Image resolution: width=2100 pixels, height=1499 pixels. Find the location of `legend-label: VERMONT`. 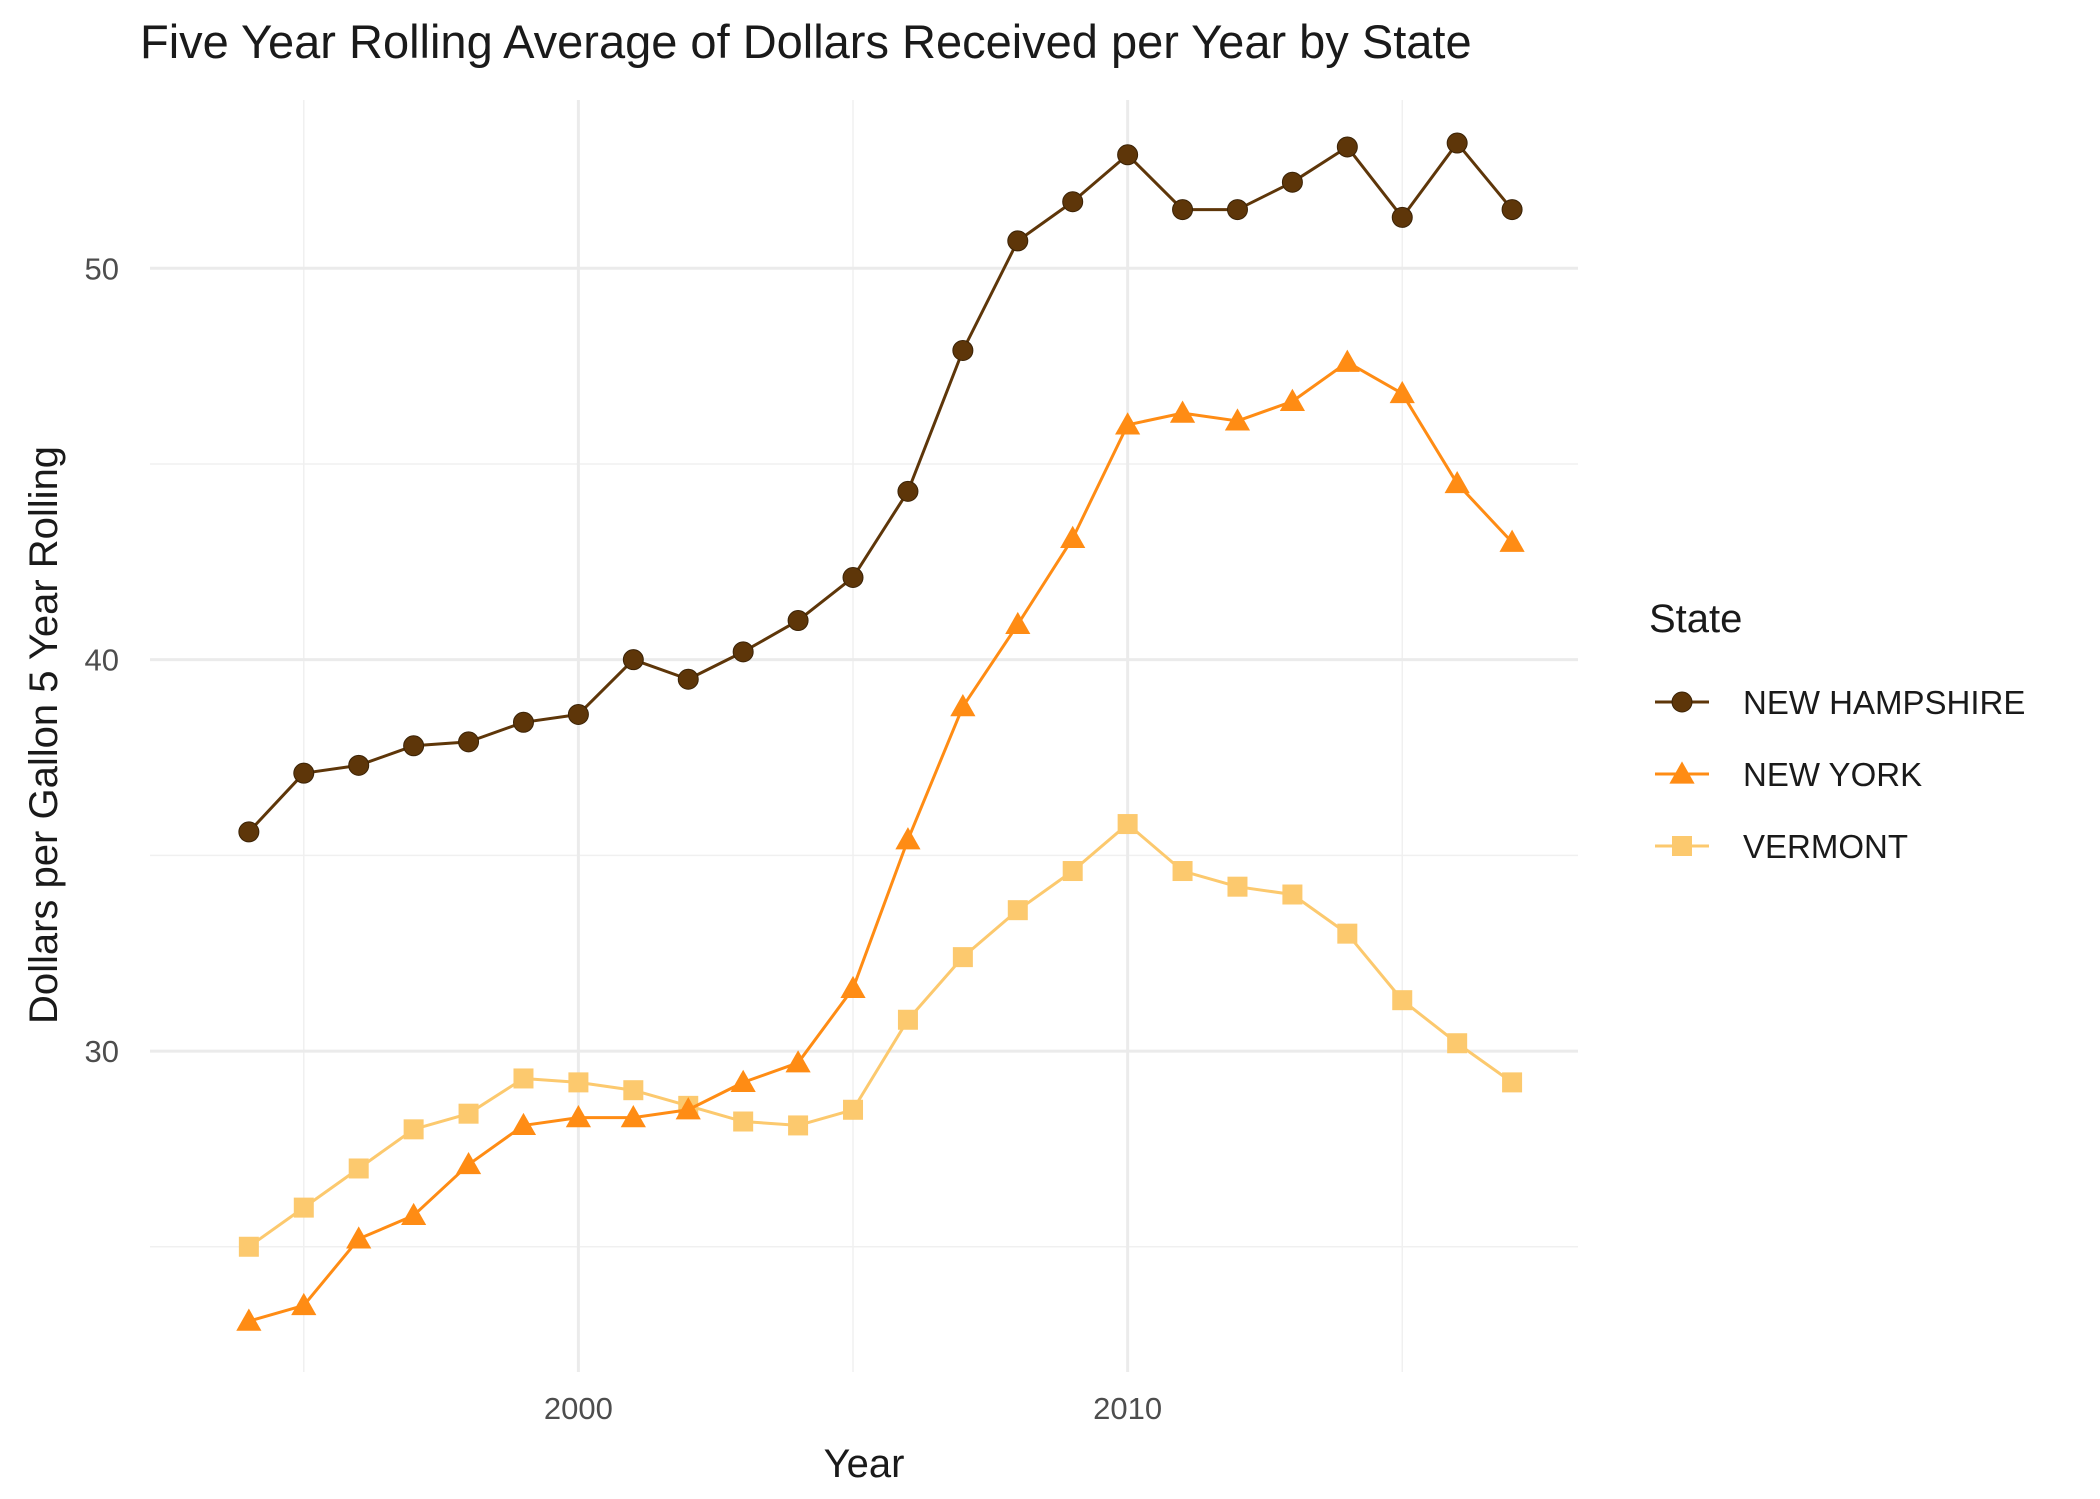

legend-label: VERMONT is located at coordinates (1825, 846).